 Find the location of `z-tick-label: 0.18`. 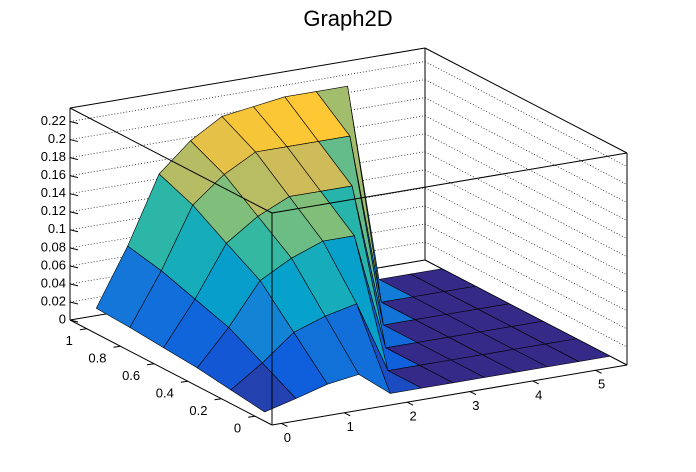

z-tick-label: 0.18 is located at coordinates (53, 156).